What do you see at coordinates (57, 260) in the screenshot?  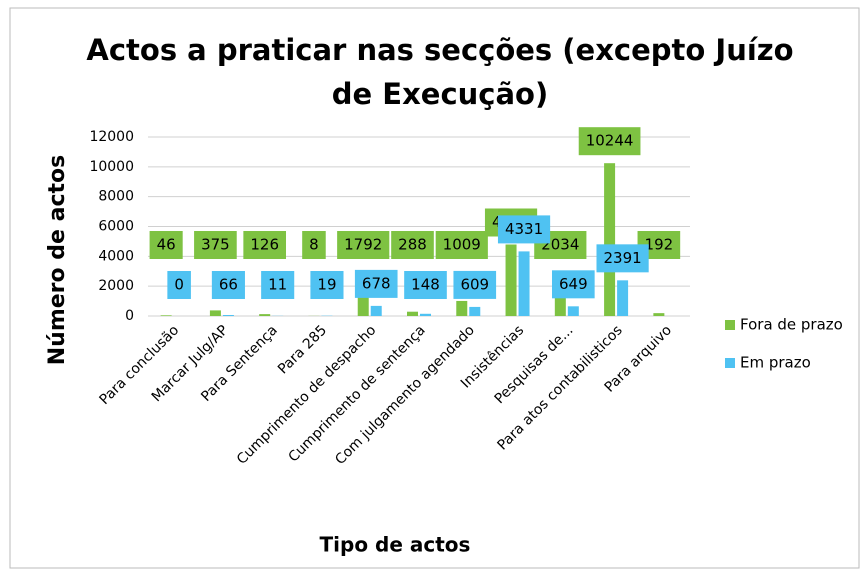 I see `y-axis-title: Número de actos` at bounding box center [57, 260].